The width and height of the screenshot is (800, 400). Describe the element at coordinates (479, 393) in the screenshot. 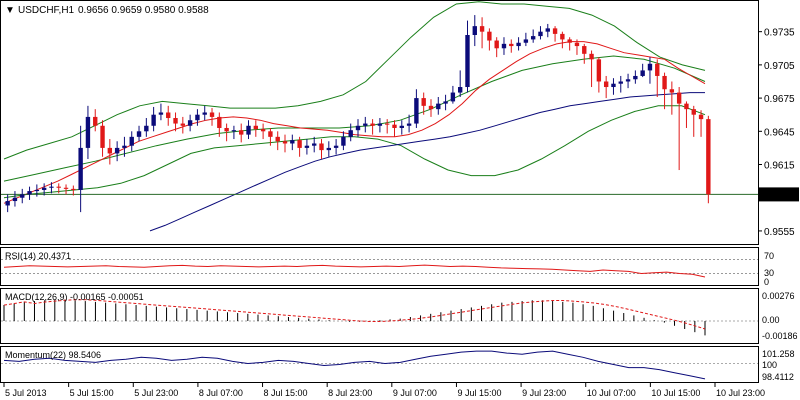

I see `time-tick-label: 9 Jul 15:00` at that location.